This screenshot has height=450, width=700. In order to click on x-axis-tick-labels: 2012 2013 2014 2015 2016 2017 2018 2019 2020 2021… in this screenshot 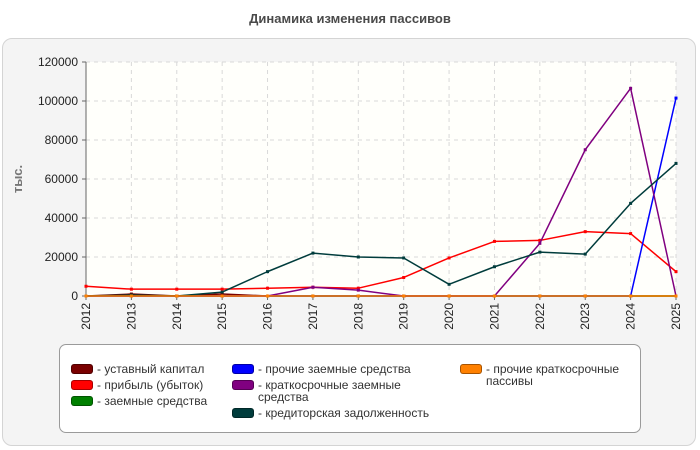, I will do `click(381, 316)`.